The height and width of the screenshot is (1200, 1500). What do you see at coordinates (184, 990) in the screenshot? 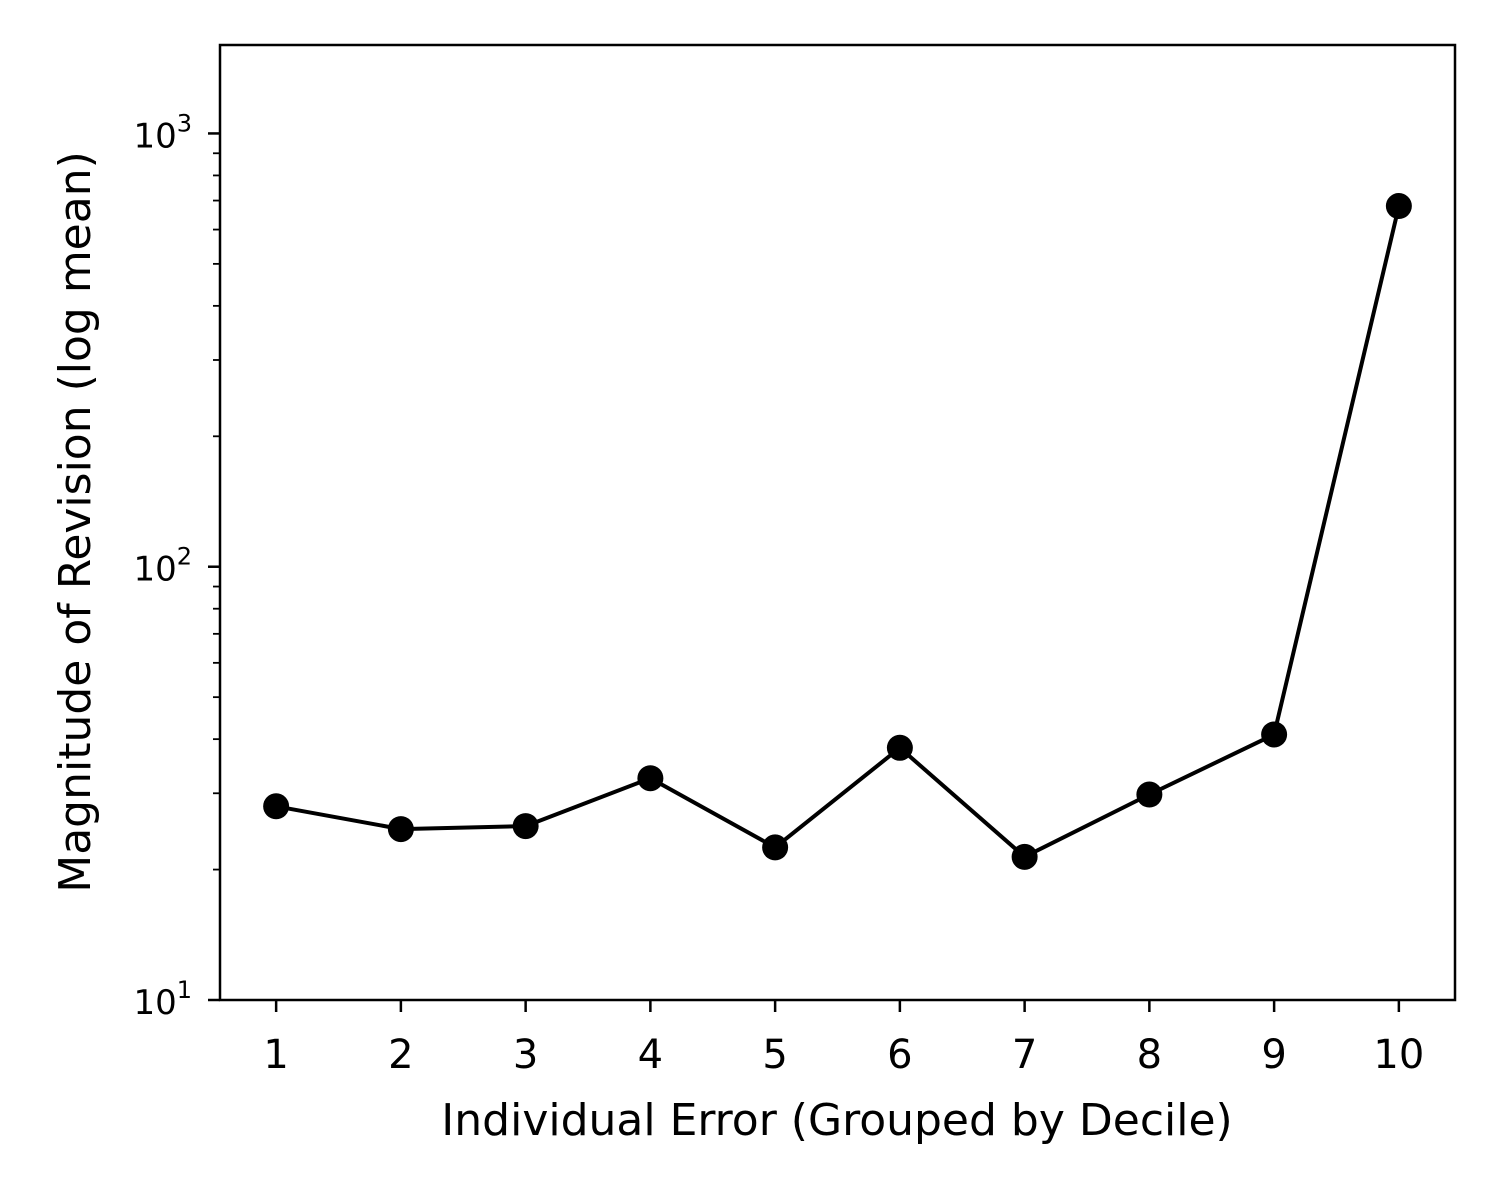
I see `y-tick-exponent: 1` at bounding box center [184, 990].